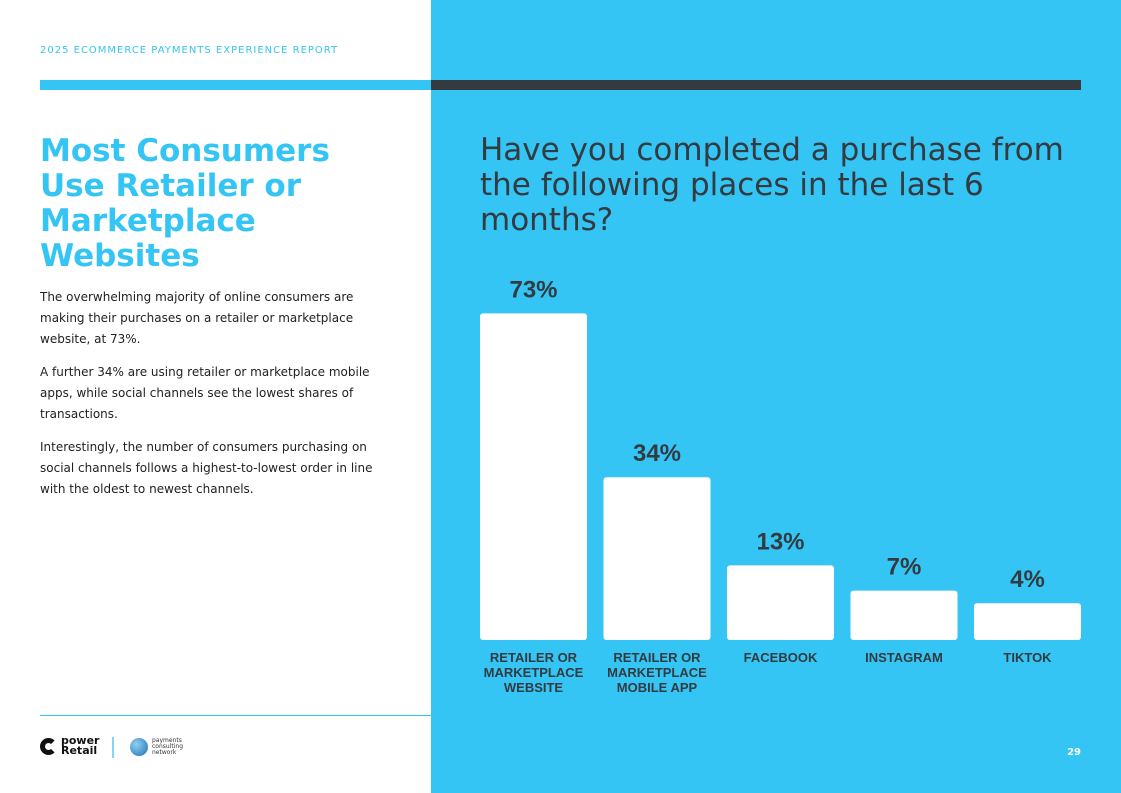 Image resolution: width=1121 pixels, height=793 pixels. What do you see at coordinates (1027, 579) in the screenshot?
I see `value-label: 4%` at bounding box center [1027, 579].